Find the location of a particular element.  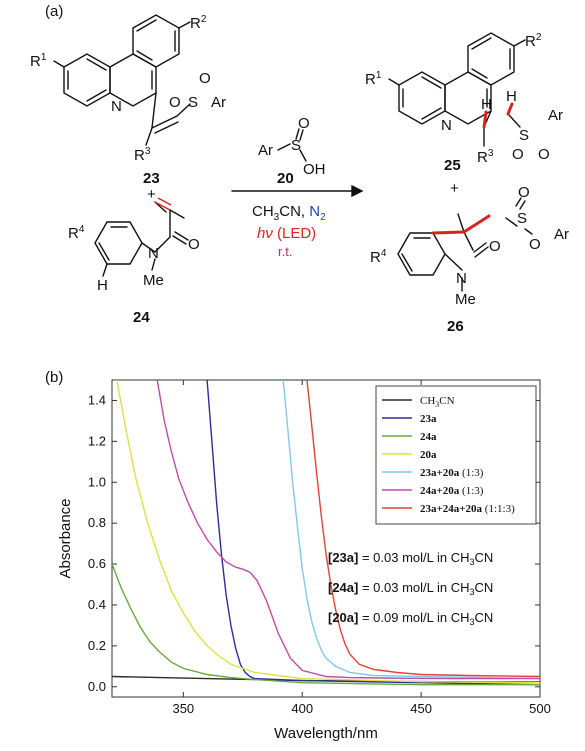

legend-label: 24a+20a (1:3) is located at coordinates (452, 491).